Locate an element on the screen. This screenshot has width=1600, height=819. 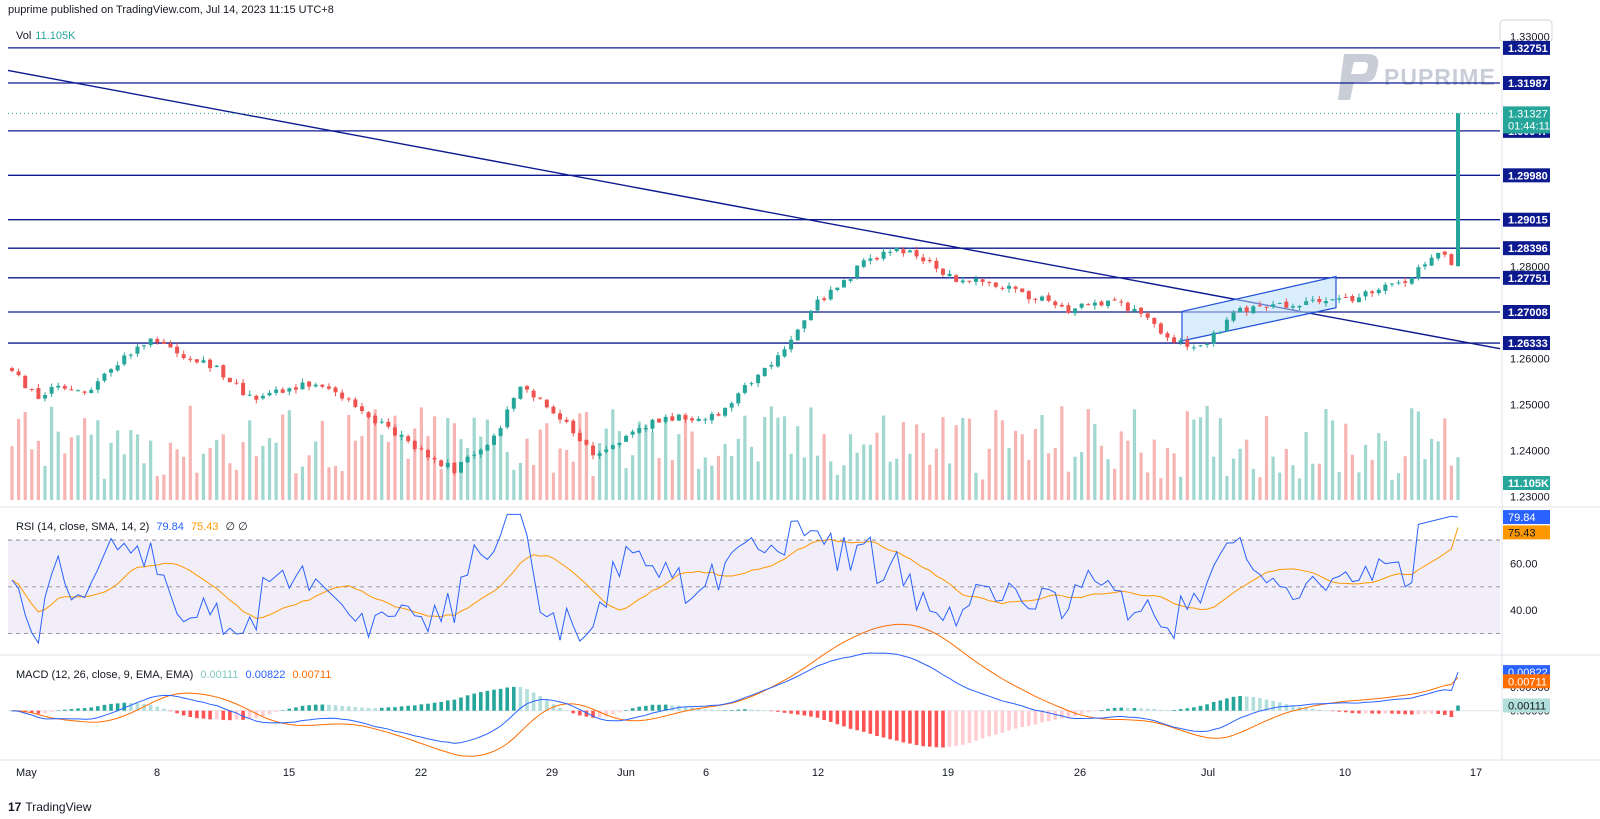
rsi-ma-value-box is located at coordinates (1526, 532).